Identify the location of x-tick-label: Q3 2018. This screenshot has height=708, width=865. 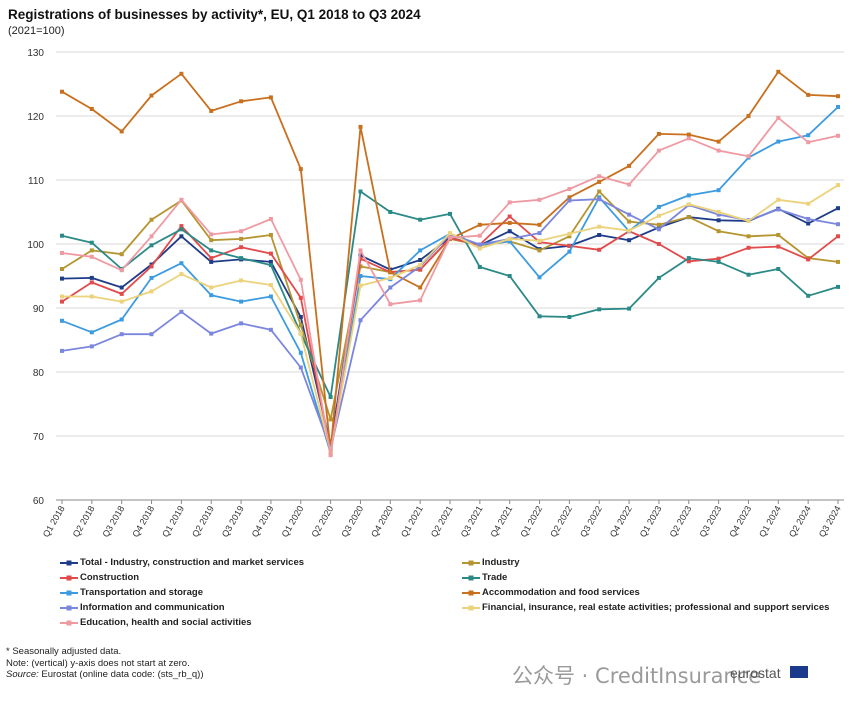
(113, 521).